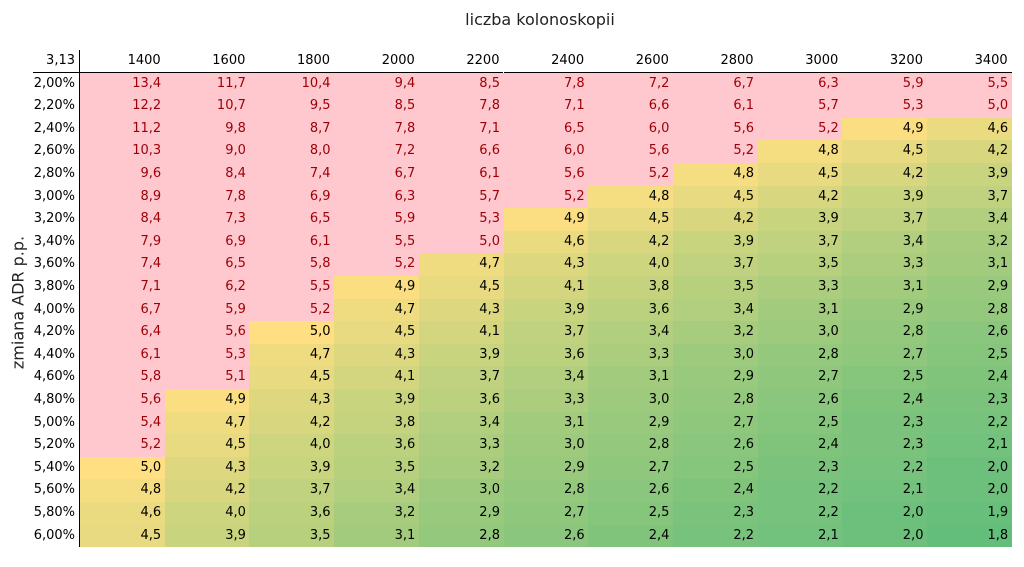 This screenshot has height=567, width=1024. Describe the element at coordinates (461, 242) in the screenshot. I see `cell: 5,0` at that location.